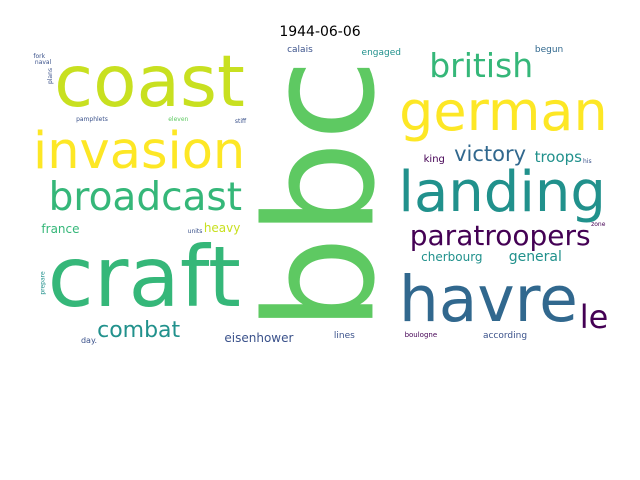 The image size is (640, 480). What do you see at coordinates (587, 162) in the screenshot?
I see `word-82: his` at bounding box center [587, 162].